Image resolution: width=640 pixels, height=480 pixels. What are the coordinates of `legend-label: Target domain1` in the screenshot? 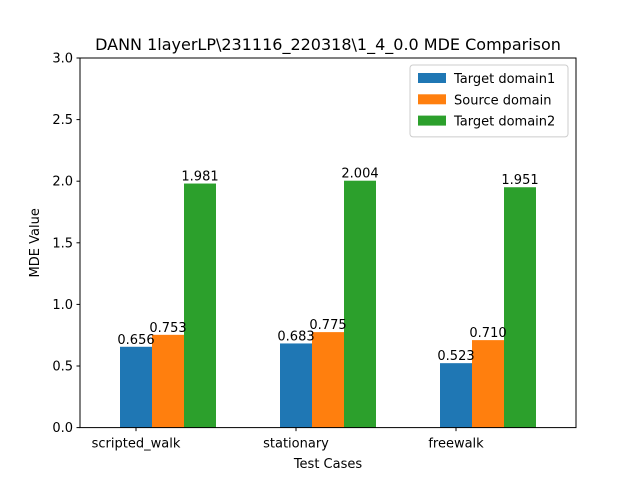 It's located at (504, 79).